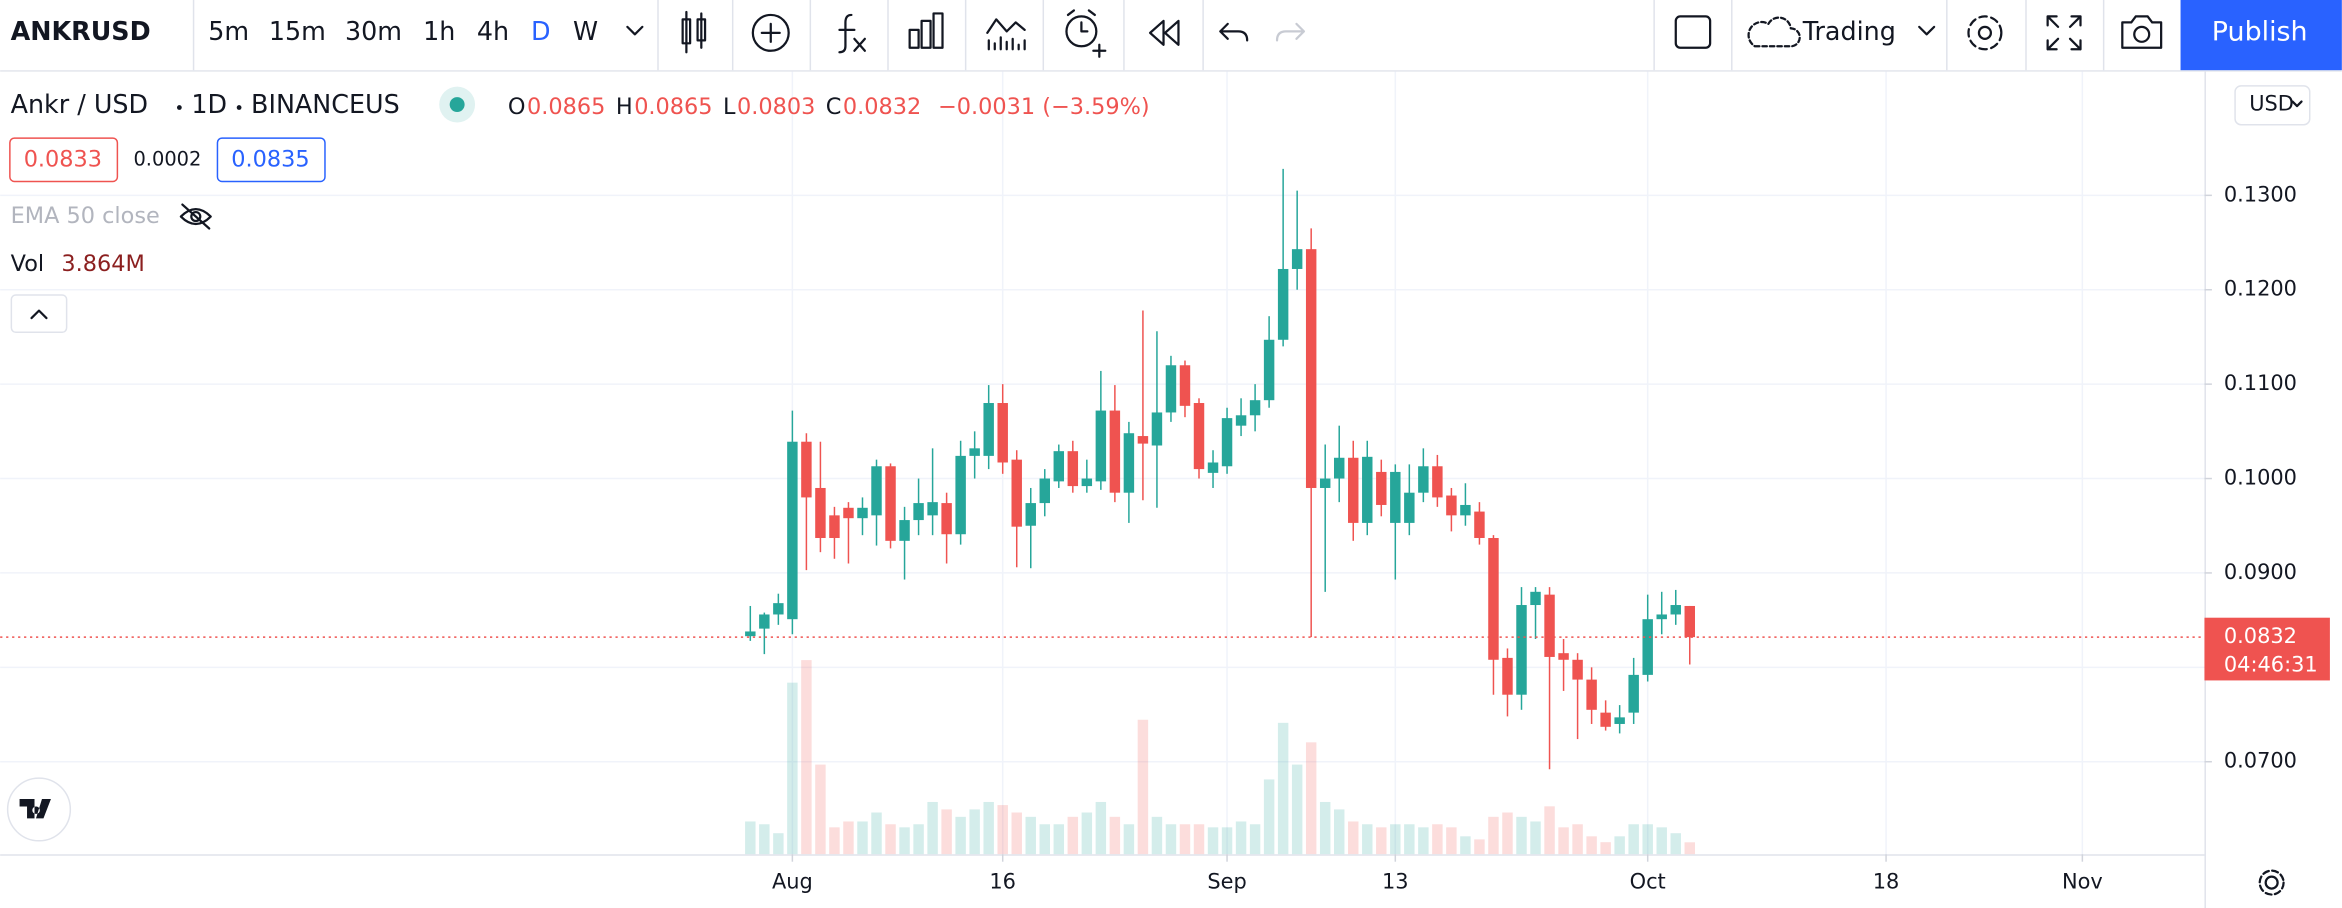 The image size is (2342, 908). I want to click on ask-box, so click(271, 160).